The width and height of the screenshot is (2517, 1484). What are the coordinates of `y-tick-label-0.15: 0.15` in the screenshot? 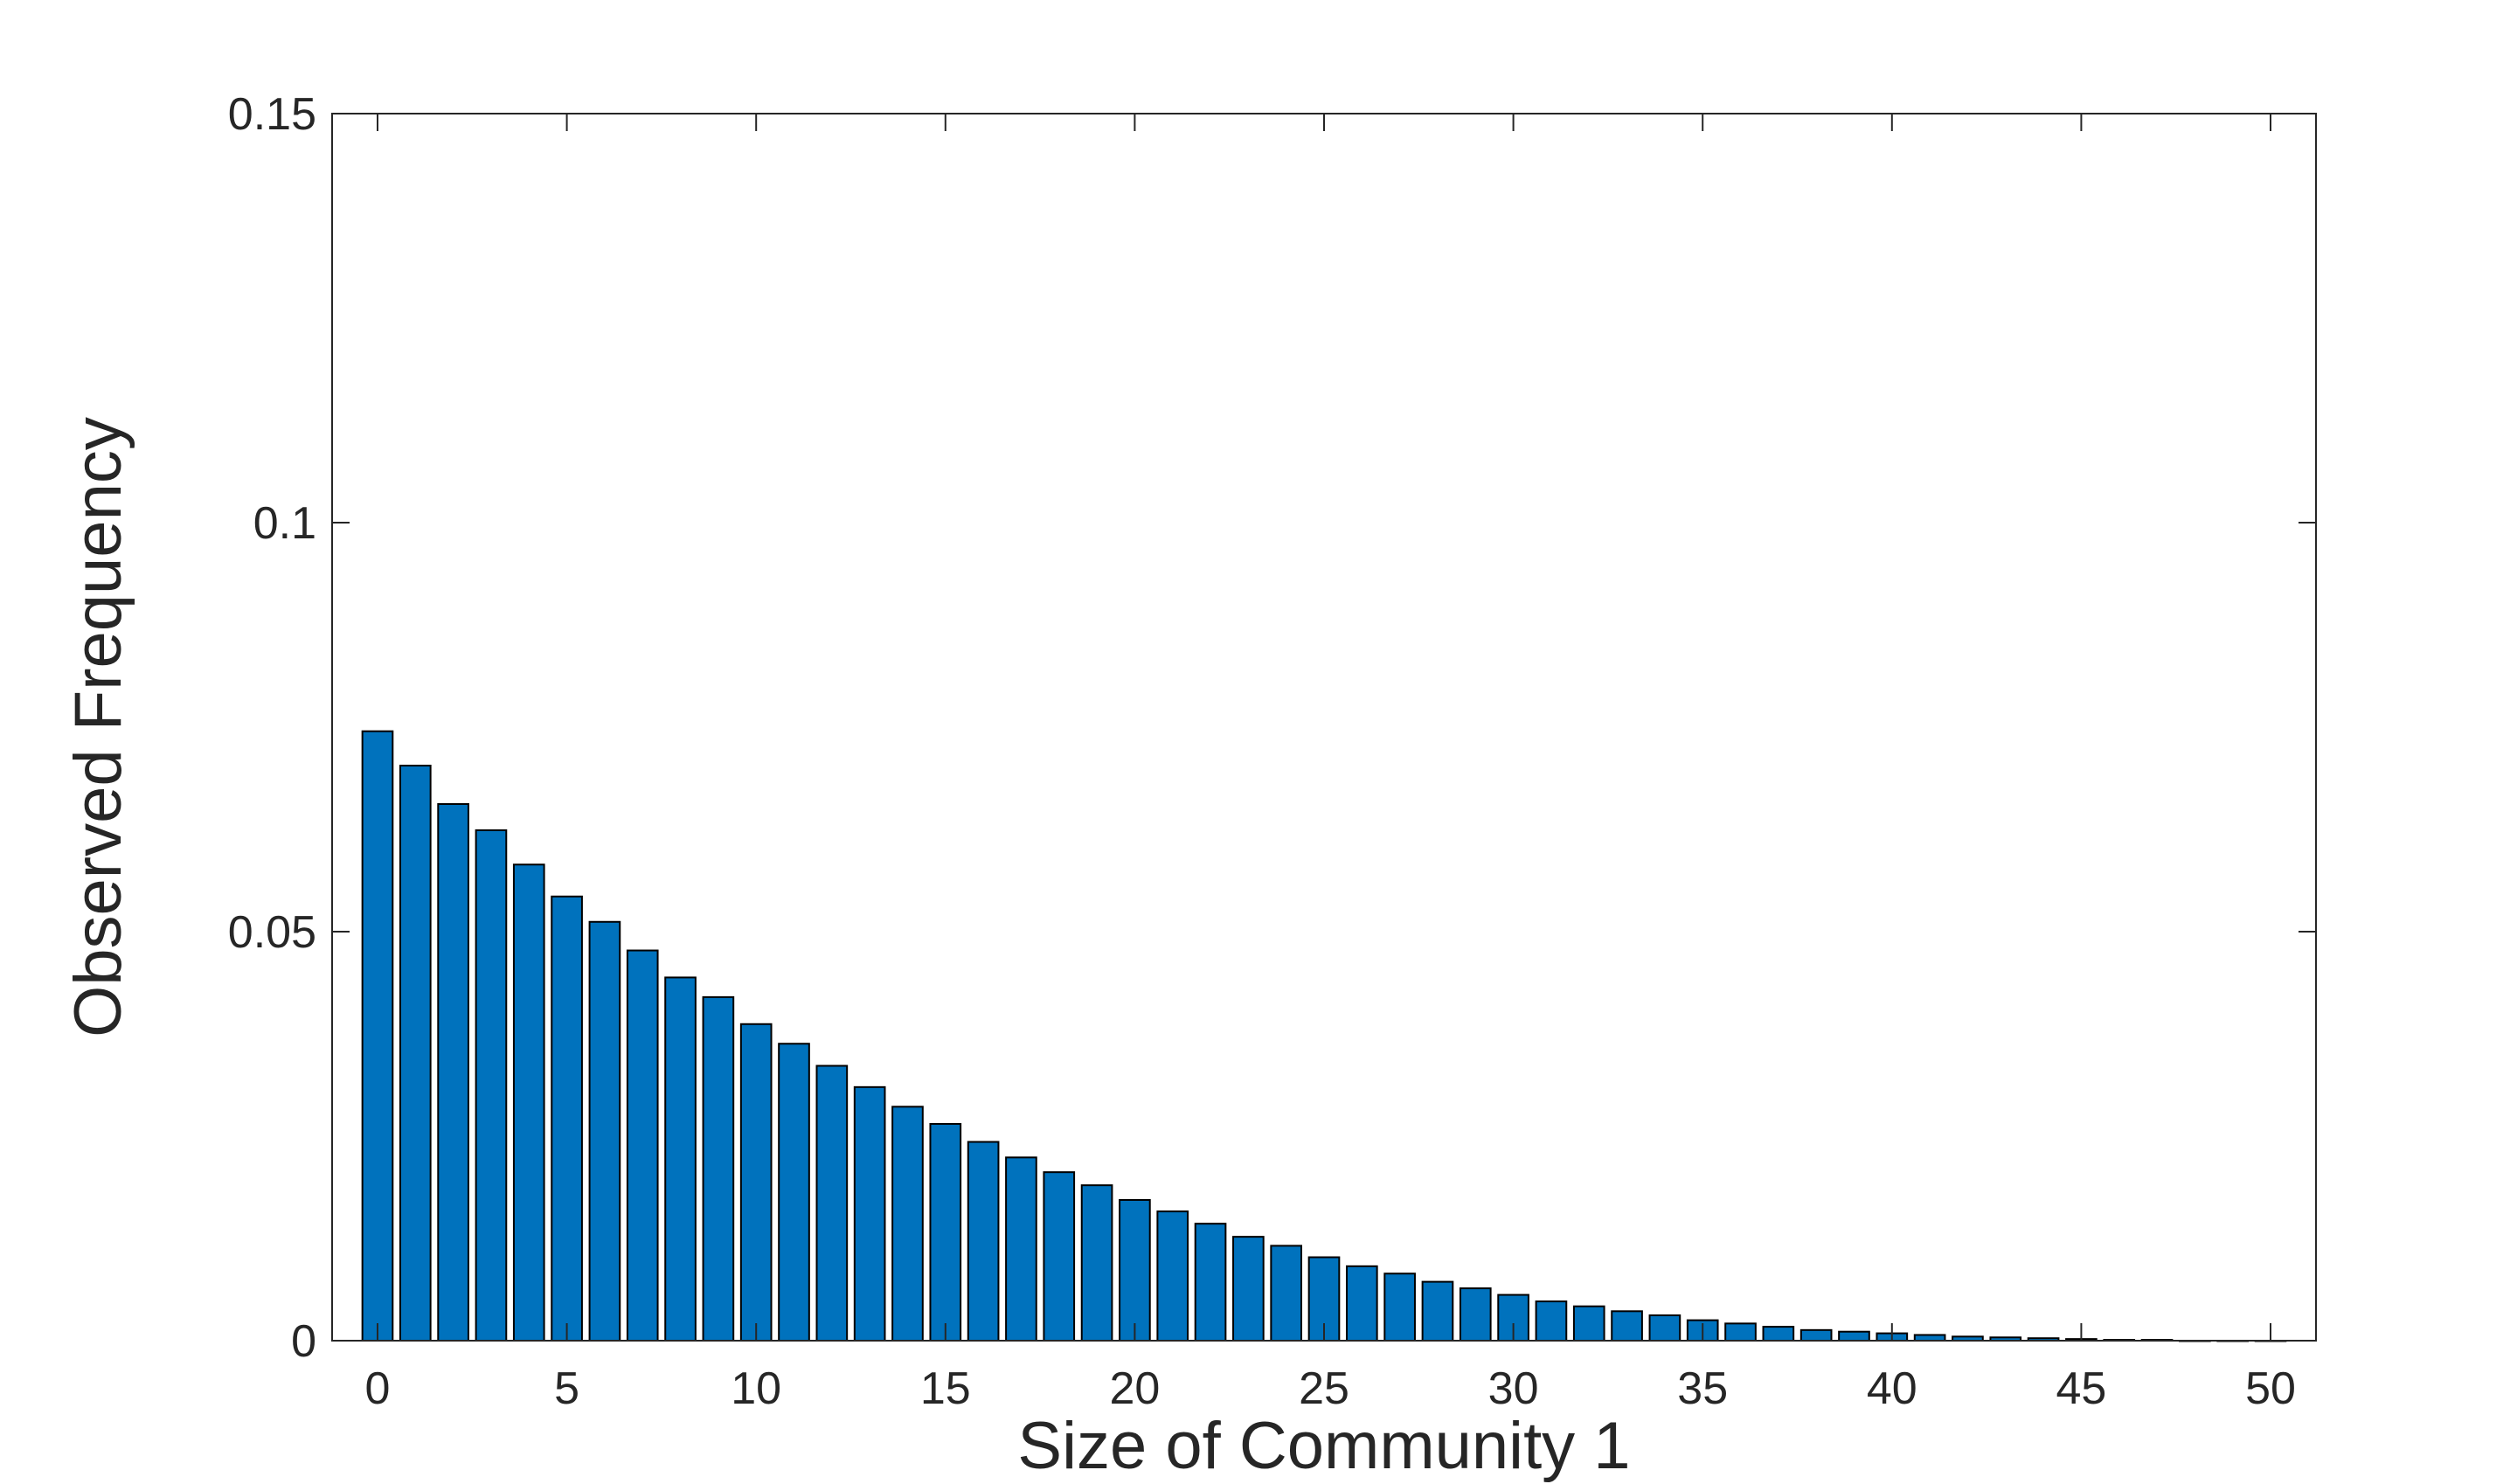 It's located at (272, 114).